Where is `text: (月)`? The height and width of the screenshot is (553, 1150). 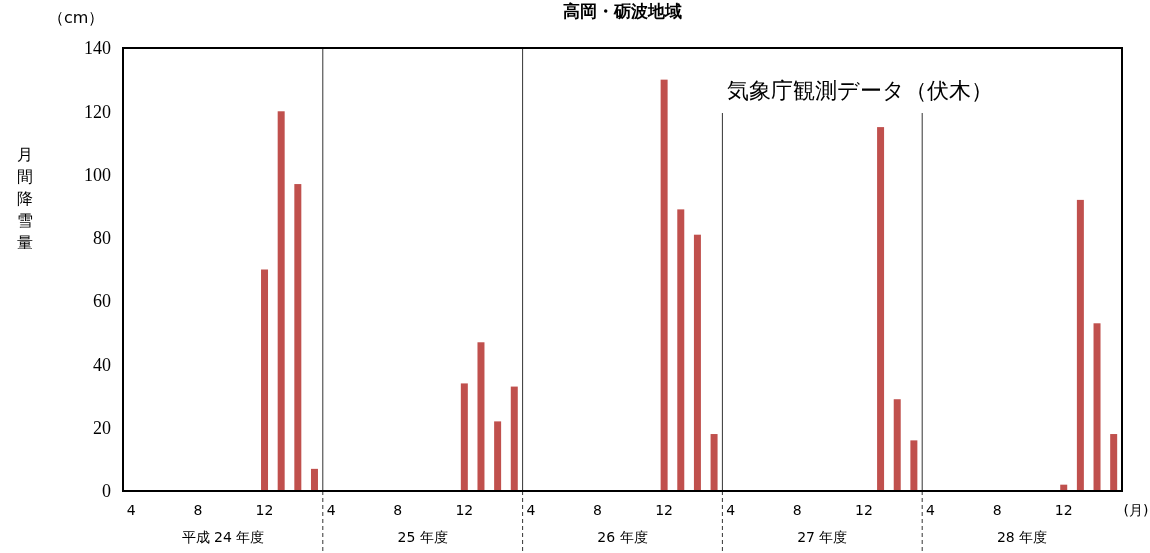 text: (月) is located at coordinates (1136, 510).